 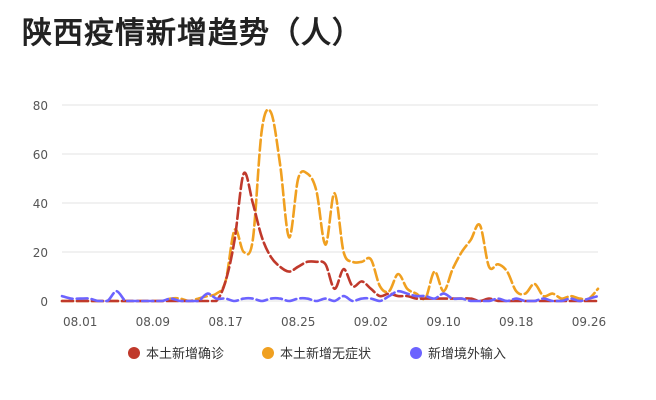 What do you see at coordinates (40, 155) in the screenshot?
I see `y-tick-label: 60` at bounding box center [40, 155].